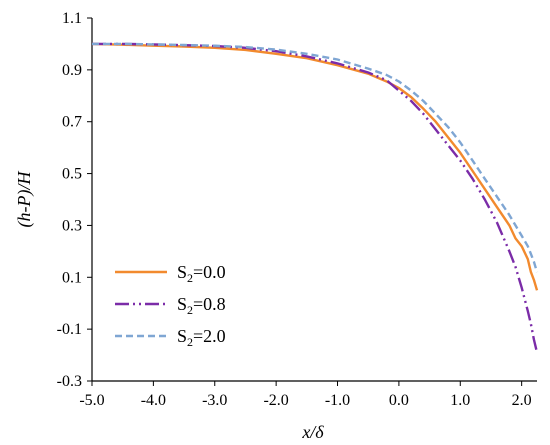 The width and height of the screenshot is (550, 445). I want to click on y-tick-label: 0.3, so click(72, 225).